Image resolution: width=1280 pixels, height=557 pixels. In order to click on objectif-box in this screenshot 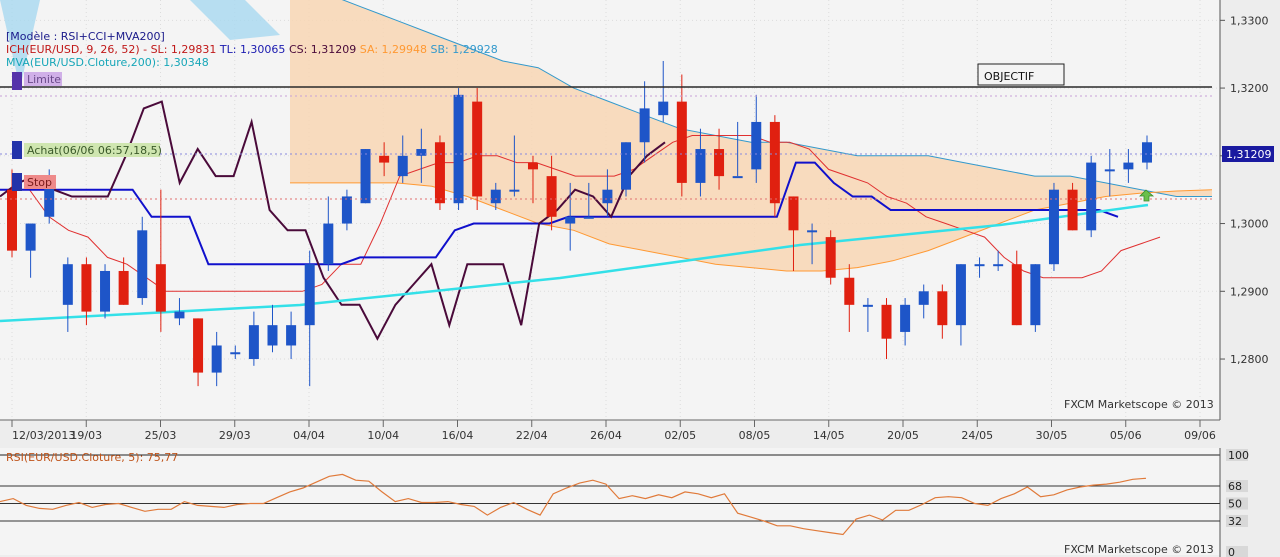, I will do `click(1021, 74)`.